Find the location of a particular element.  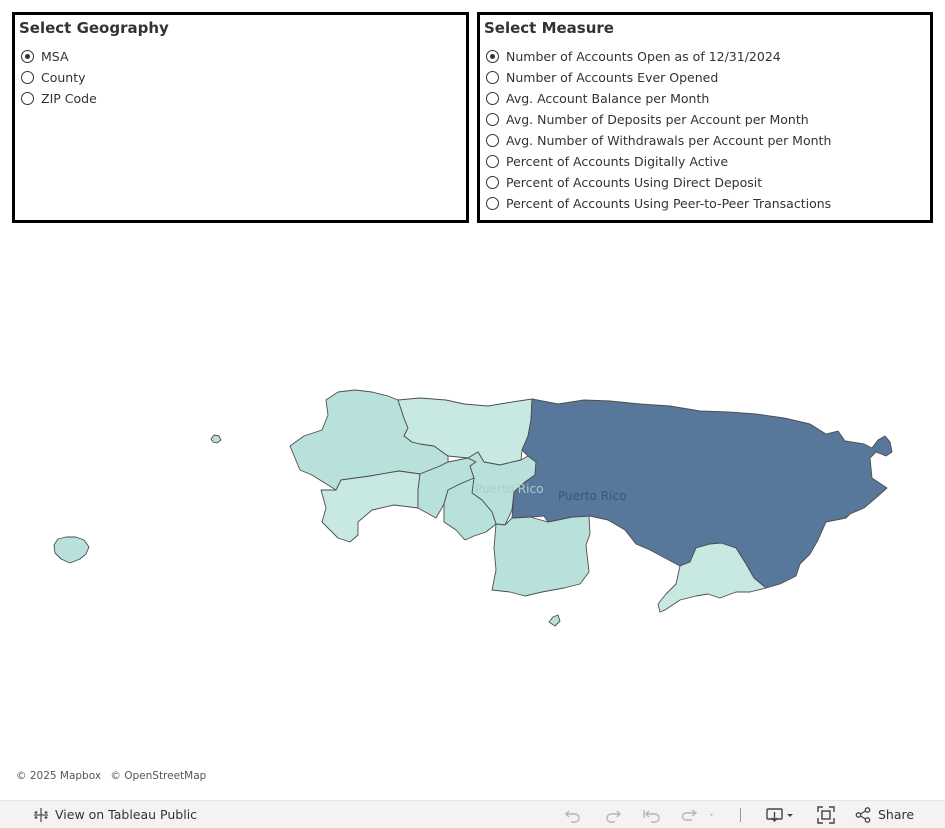

mapbox-attribution-link: © 2025 Mapbox is located at coordinates (59, 776).